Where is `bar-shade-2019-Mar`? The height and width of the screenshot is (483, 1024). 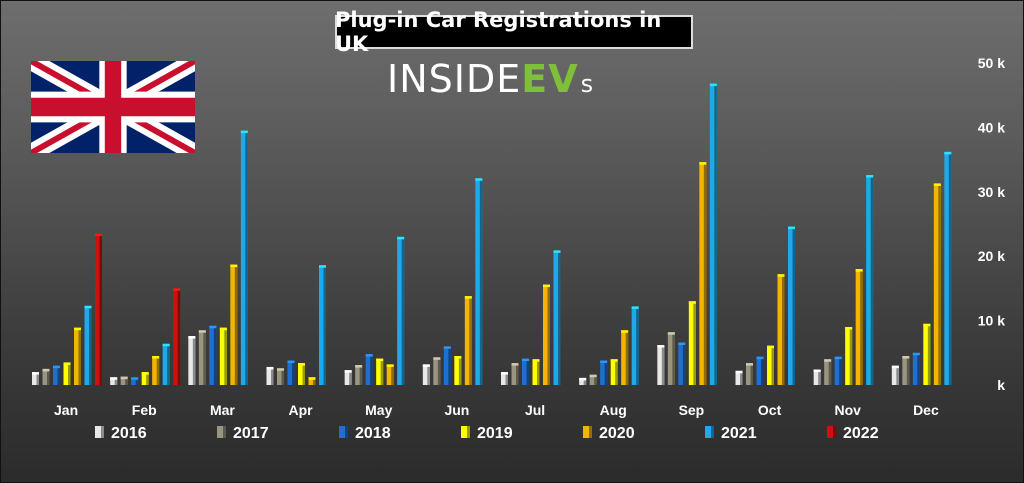 bar-shade-2019-Mar is located at coordinates (225, 356).